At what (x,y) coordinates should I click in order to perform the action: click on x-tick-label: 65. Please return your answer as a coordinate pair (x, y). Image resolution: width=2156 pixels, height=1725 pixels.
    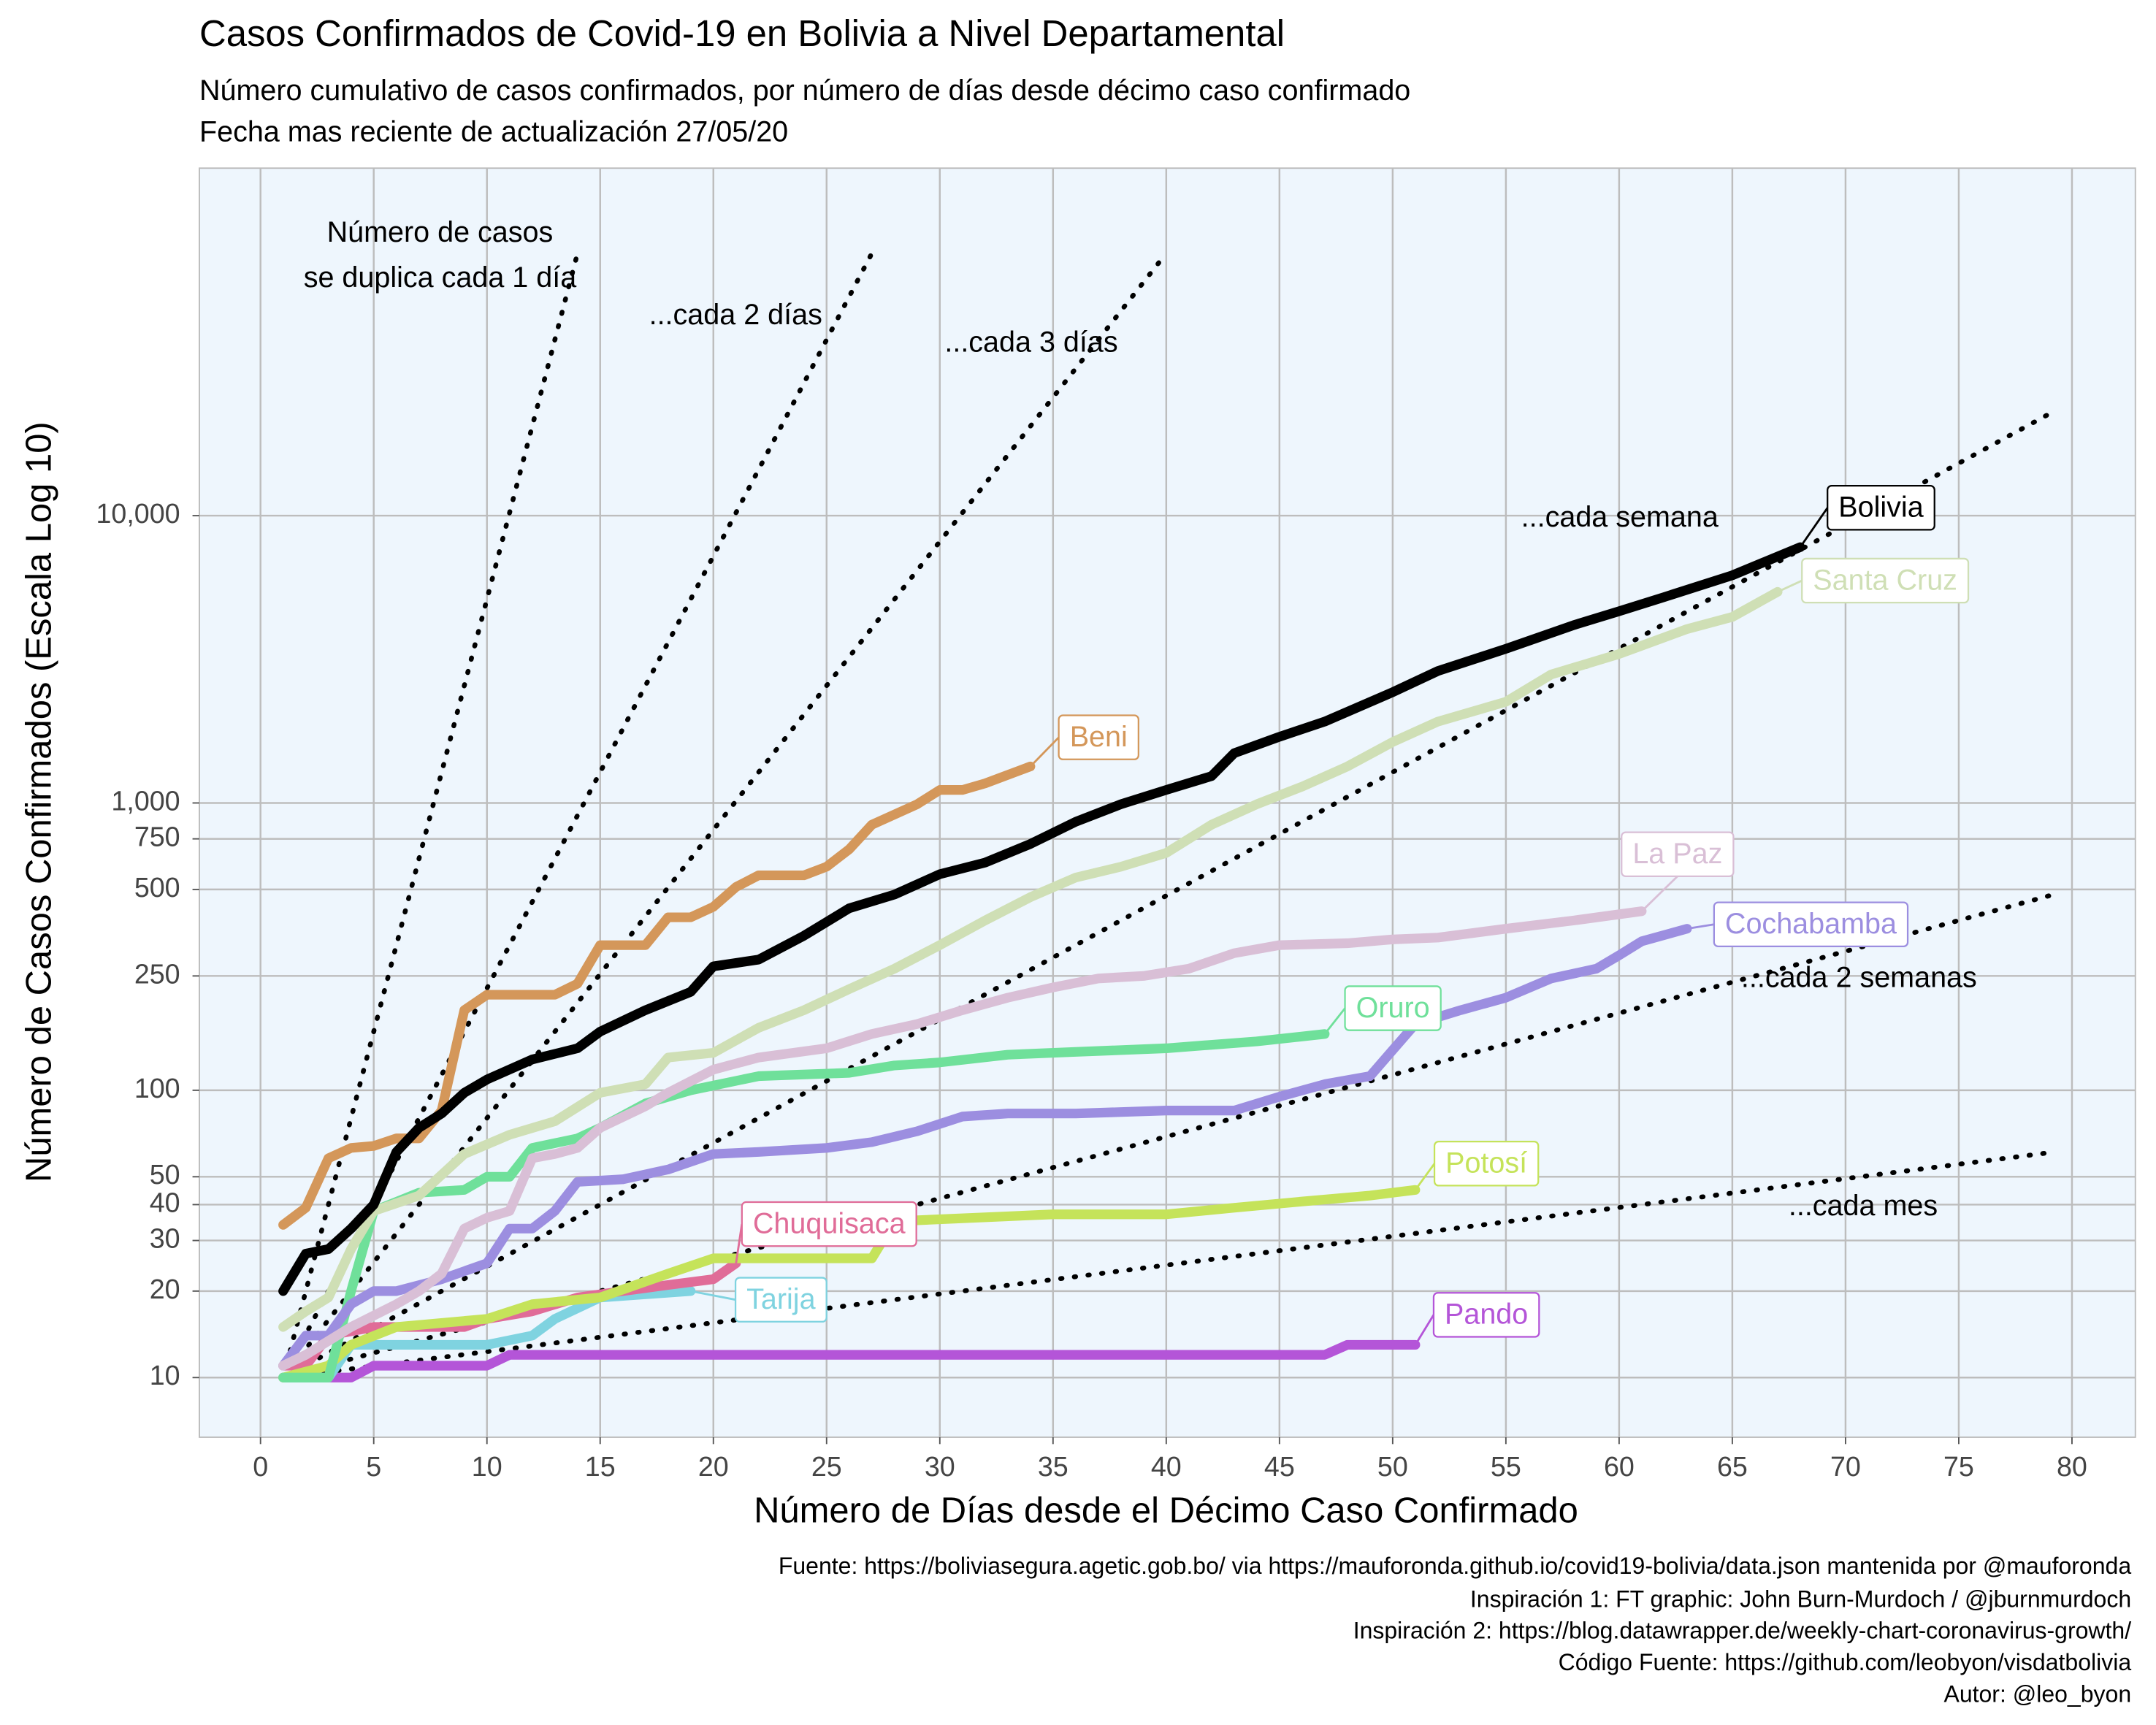
    Looking at the image, I should click on (1733, 1466).